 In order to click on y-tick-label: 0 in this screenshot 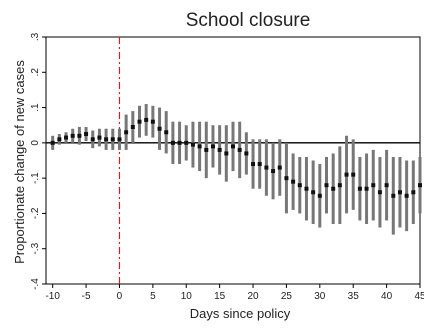, I will do `click(35, 143)`.